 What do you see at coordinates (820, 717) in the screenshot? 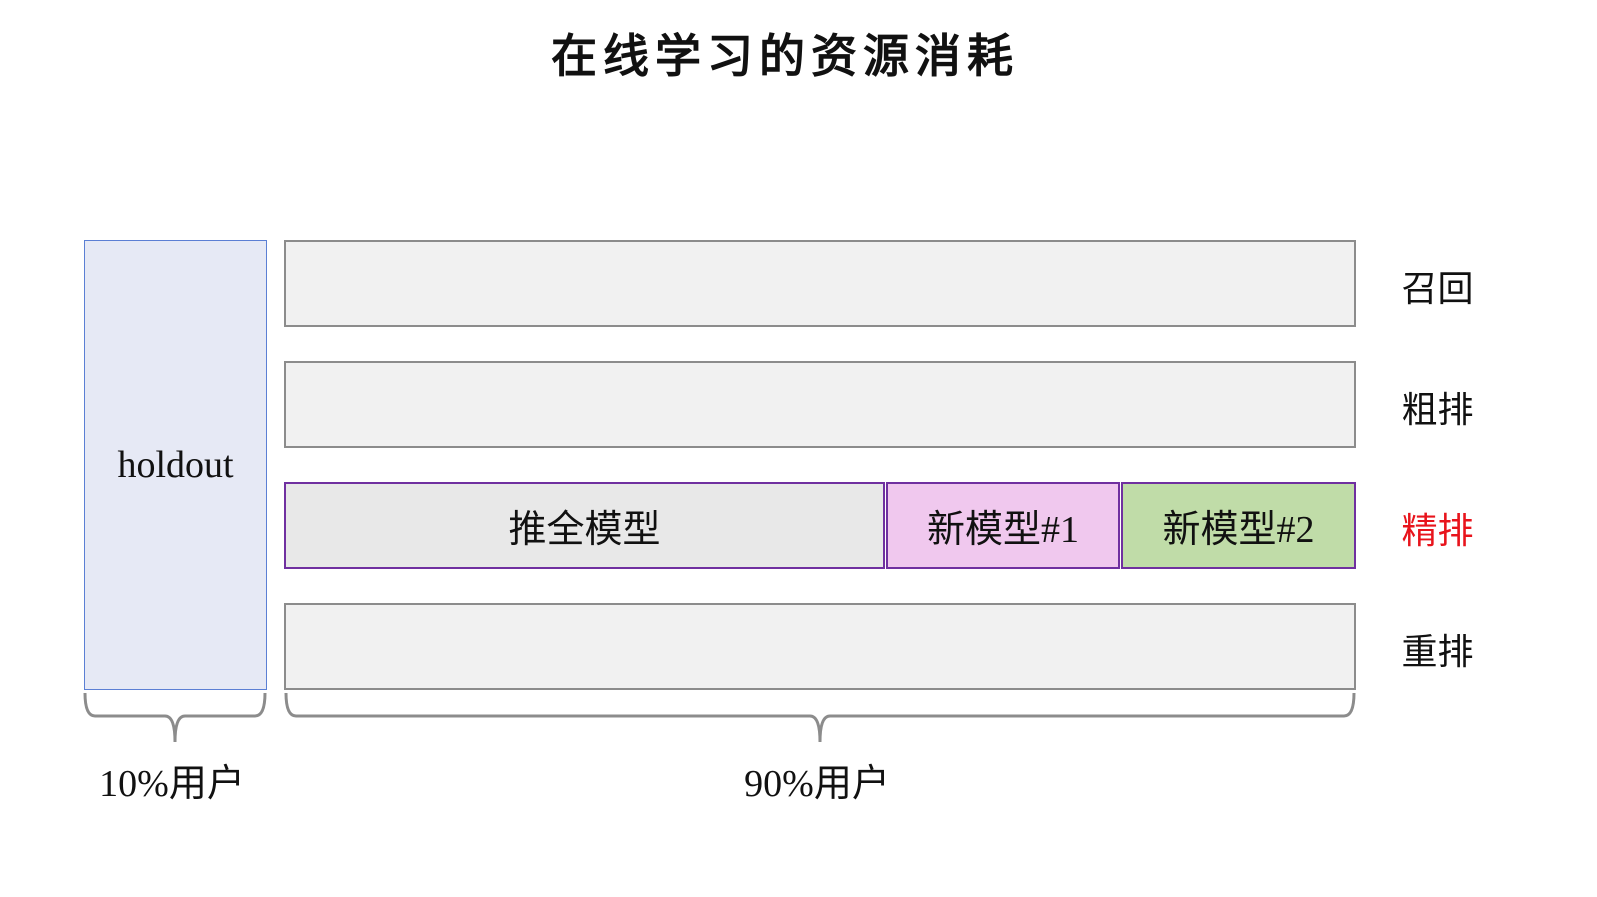
I see `brace-90pct` at bounding box center [820, 717].